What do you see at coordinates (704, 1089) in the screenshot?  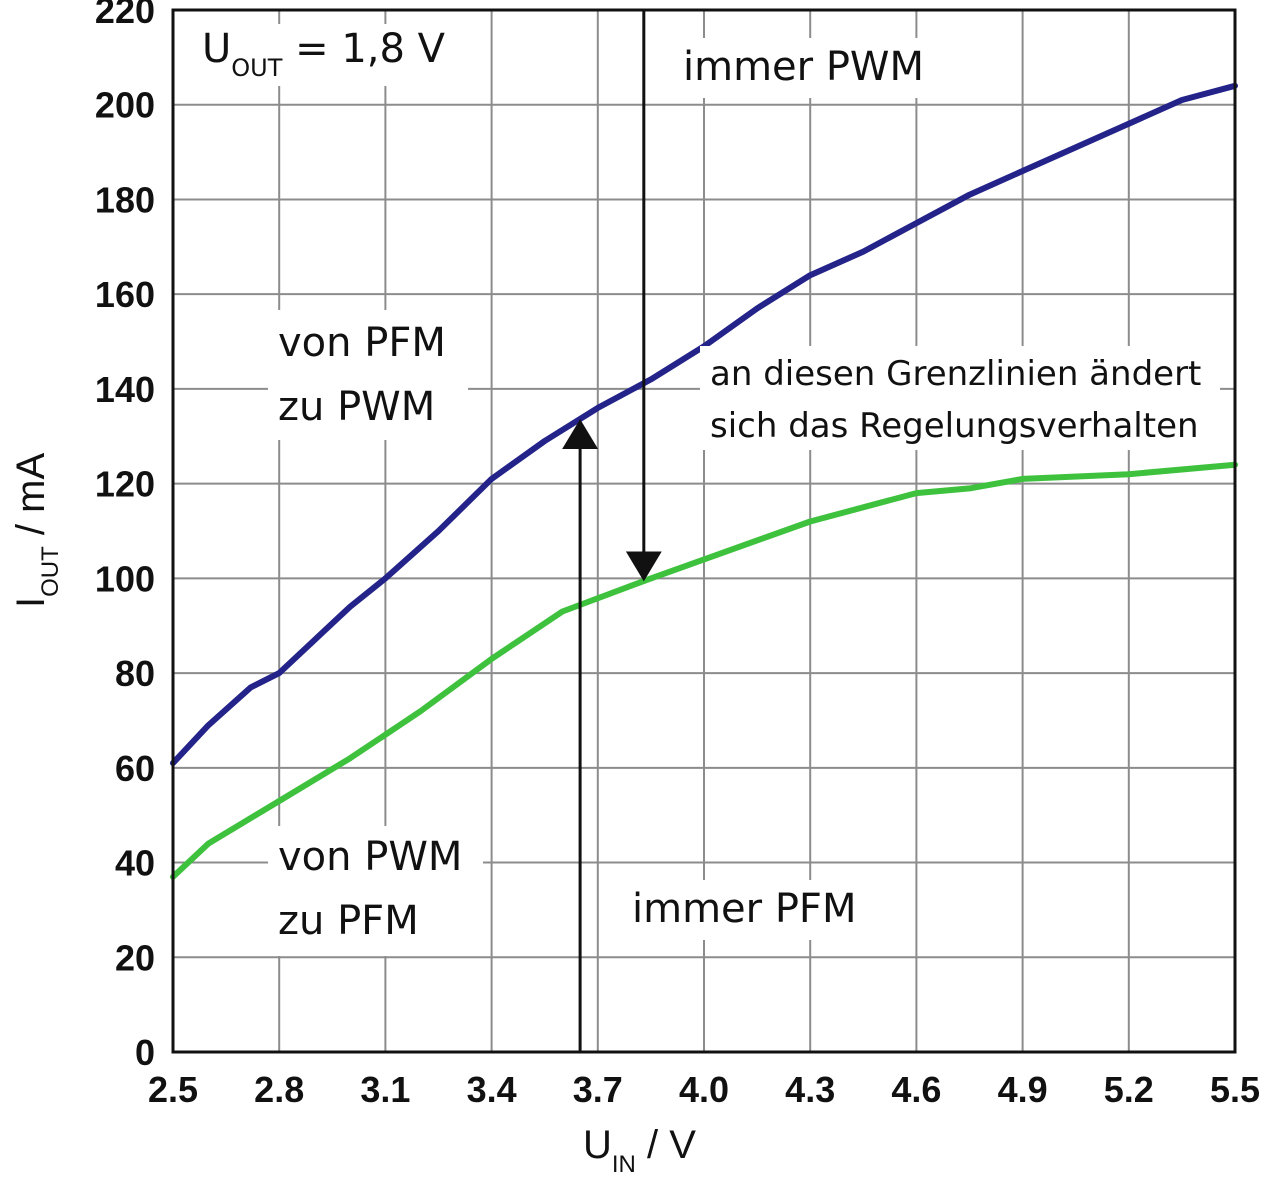 I see `x-tick-label: 4.0` at bounding box center [704, 1089].